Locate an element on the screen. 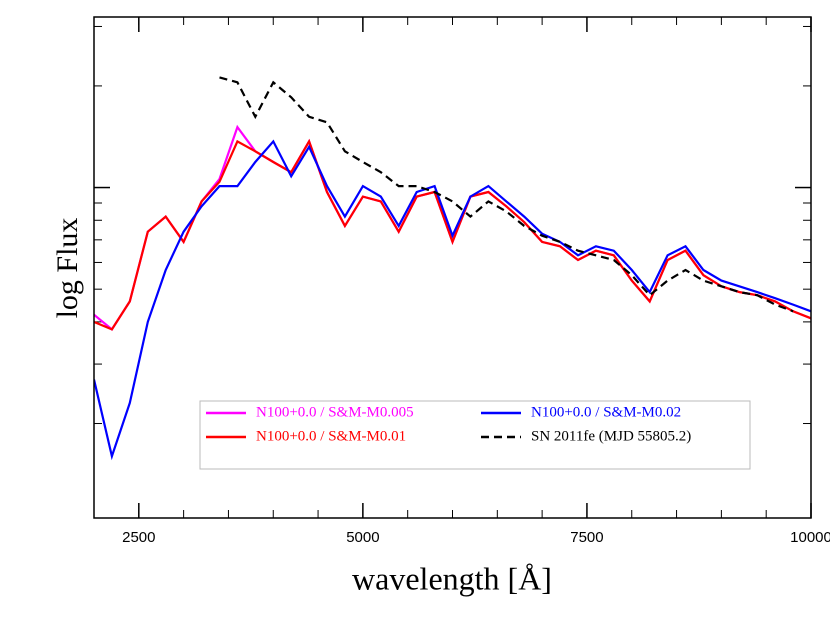 The image size is (830, 642). legend-label: N100+0.0 / S&M-M0.02 is located at coordinates (606, 412).